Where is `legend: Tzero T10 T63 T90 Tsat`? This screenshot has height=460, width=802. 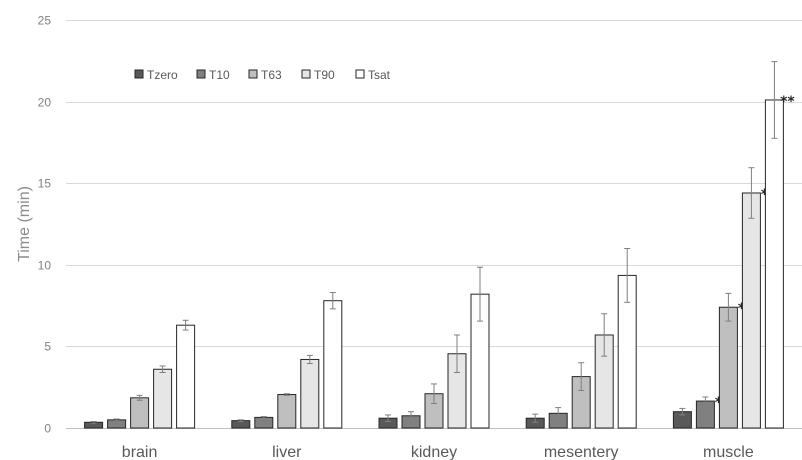
legend: Tzero T10 T63 T90 Tsat is located at coordinates (262, 75).